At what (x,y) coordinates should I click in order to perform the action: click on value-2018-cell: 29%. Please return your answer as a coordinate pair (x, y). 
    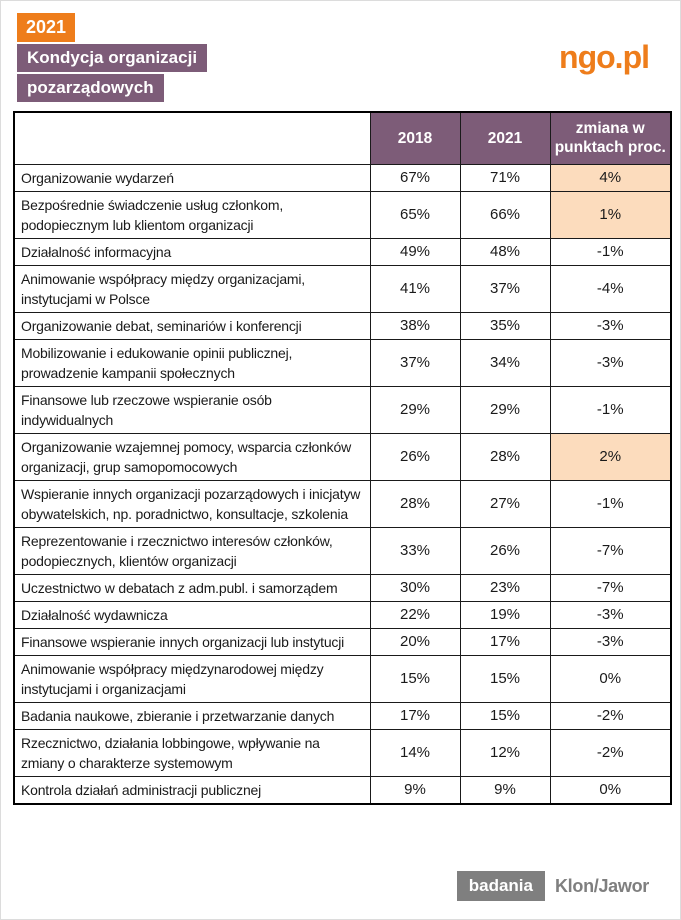
    Looking at the image, I should click on (415, 409).